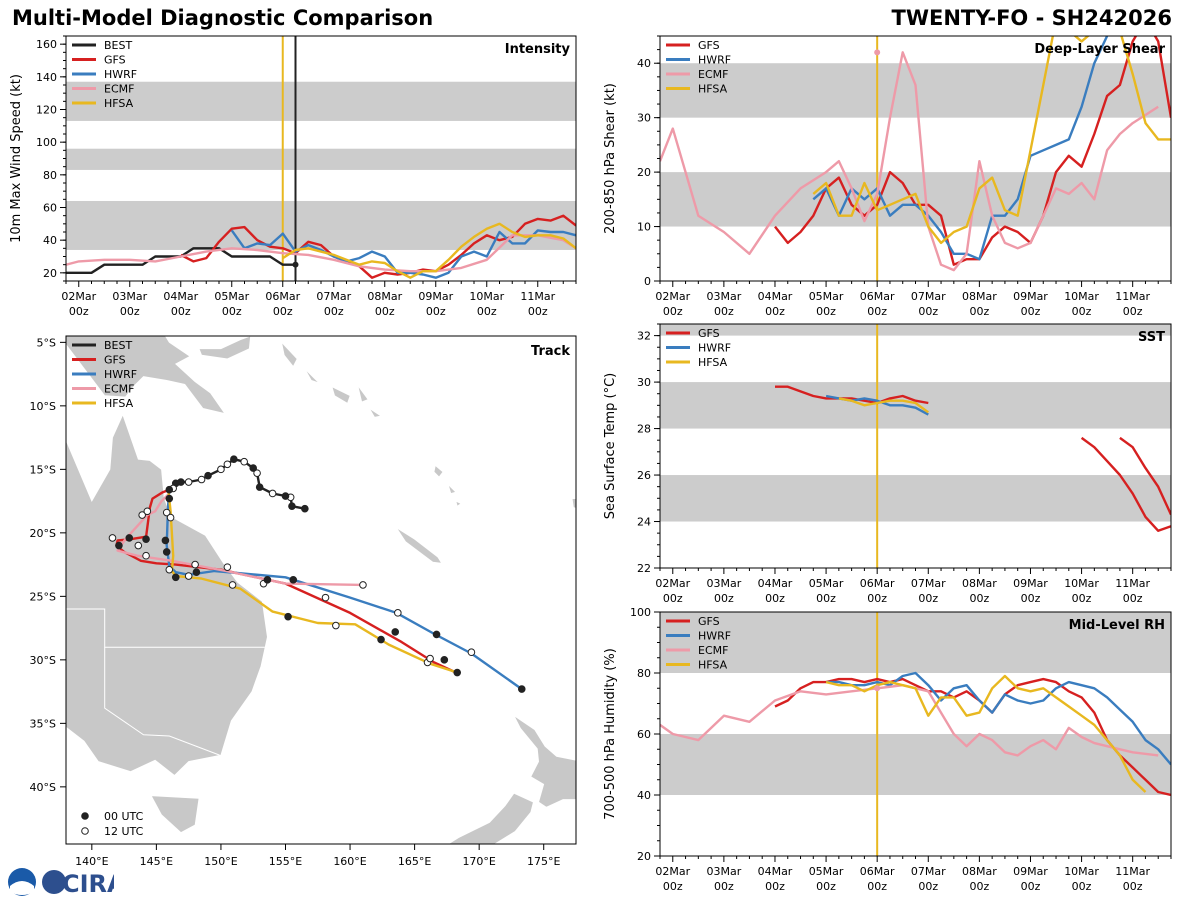 This screenshot has height=902, width=1200. What do you see at coordinates (146, 375) in the screenshot?
I see `new-guinea-landmass` at bounding box center [146, 375].